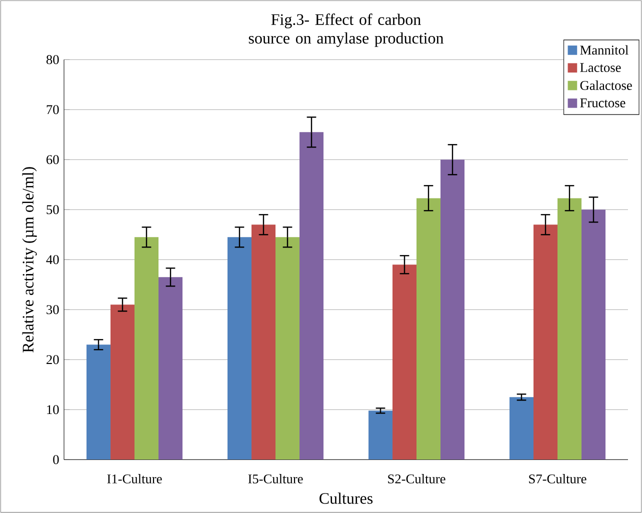  Describe the element at coordinates (346, 498) in the screenshot. I see `x-axis-title: Cultures` at that location.